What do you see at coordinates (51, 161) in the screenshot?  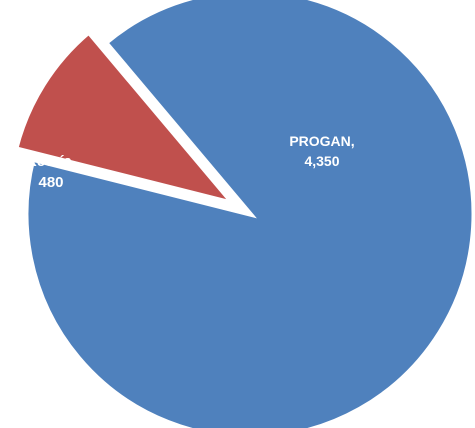 I see `data-label-recr-a-category: Recría,` at bounding box center [51, 161].